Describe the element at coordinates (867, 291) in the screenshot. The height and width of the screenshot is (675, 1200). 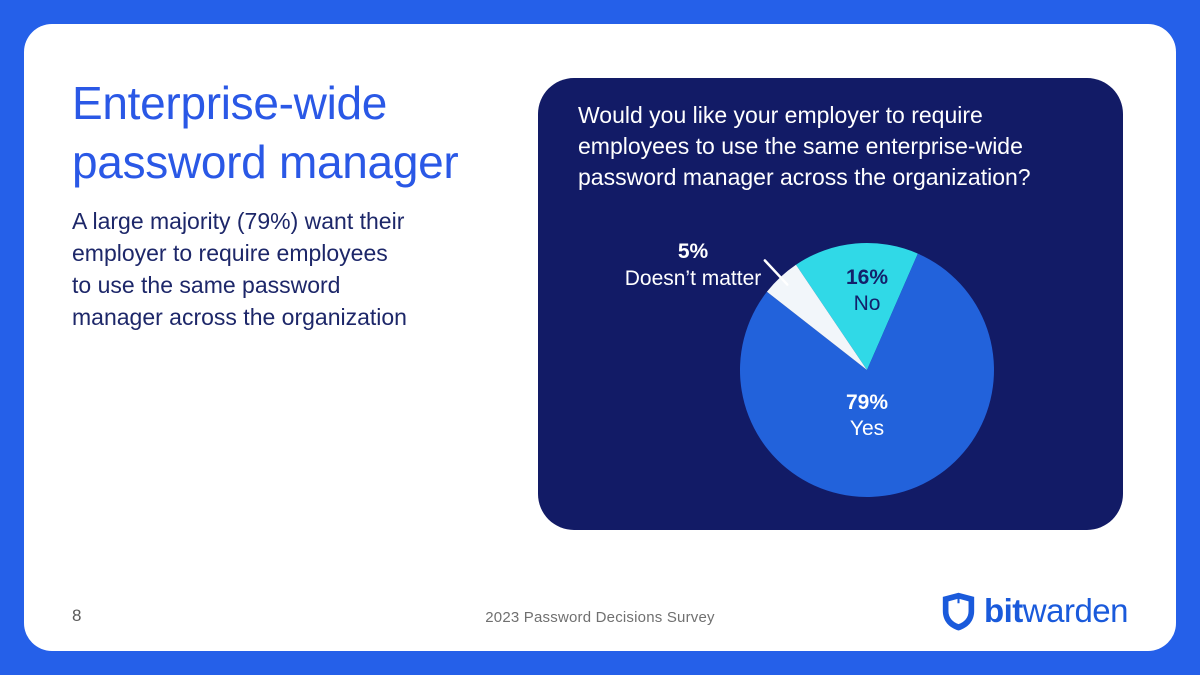
I see `pie-label-no: 16% No` at that location.